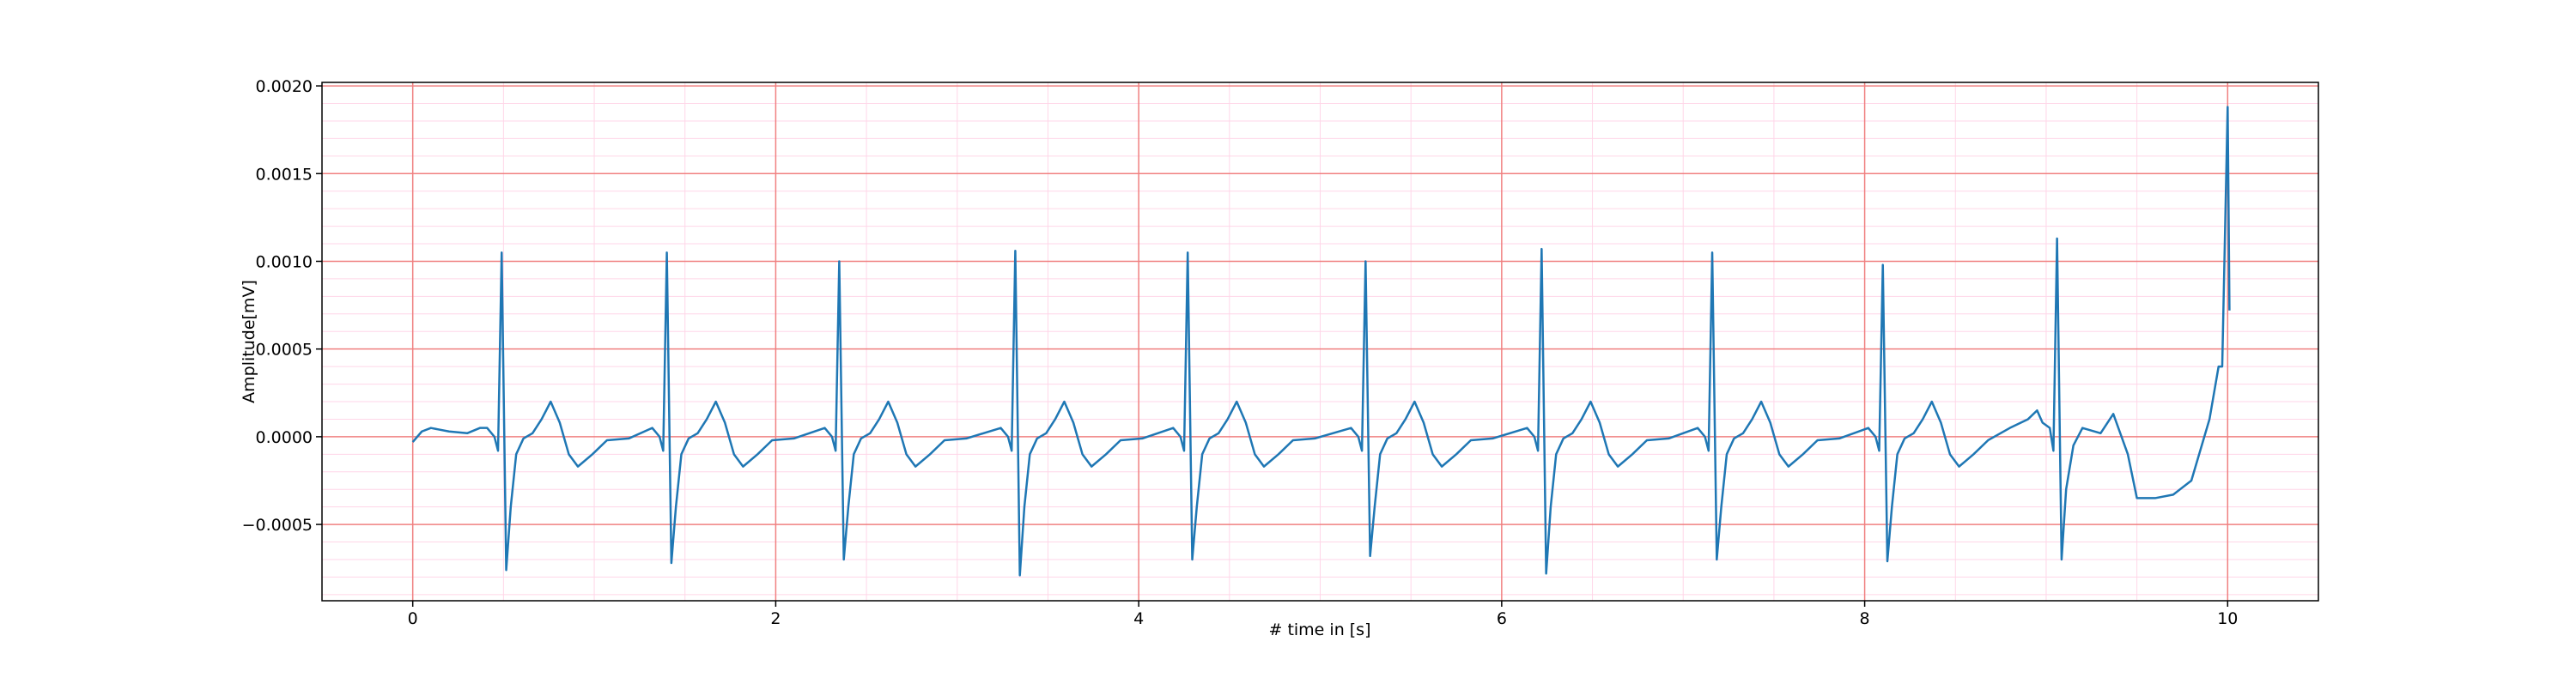  What do you see at coordinates (1138, 618) in the screenshot?
I see `x-tick-label: 4` at bounding box center [1138, 618].